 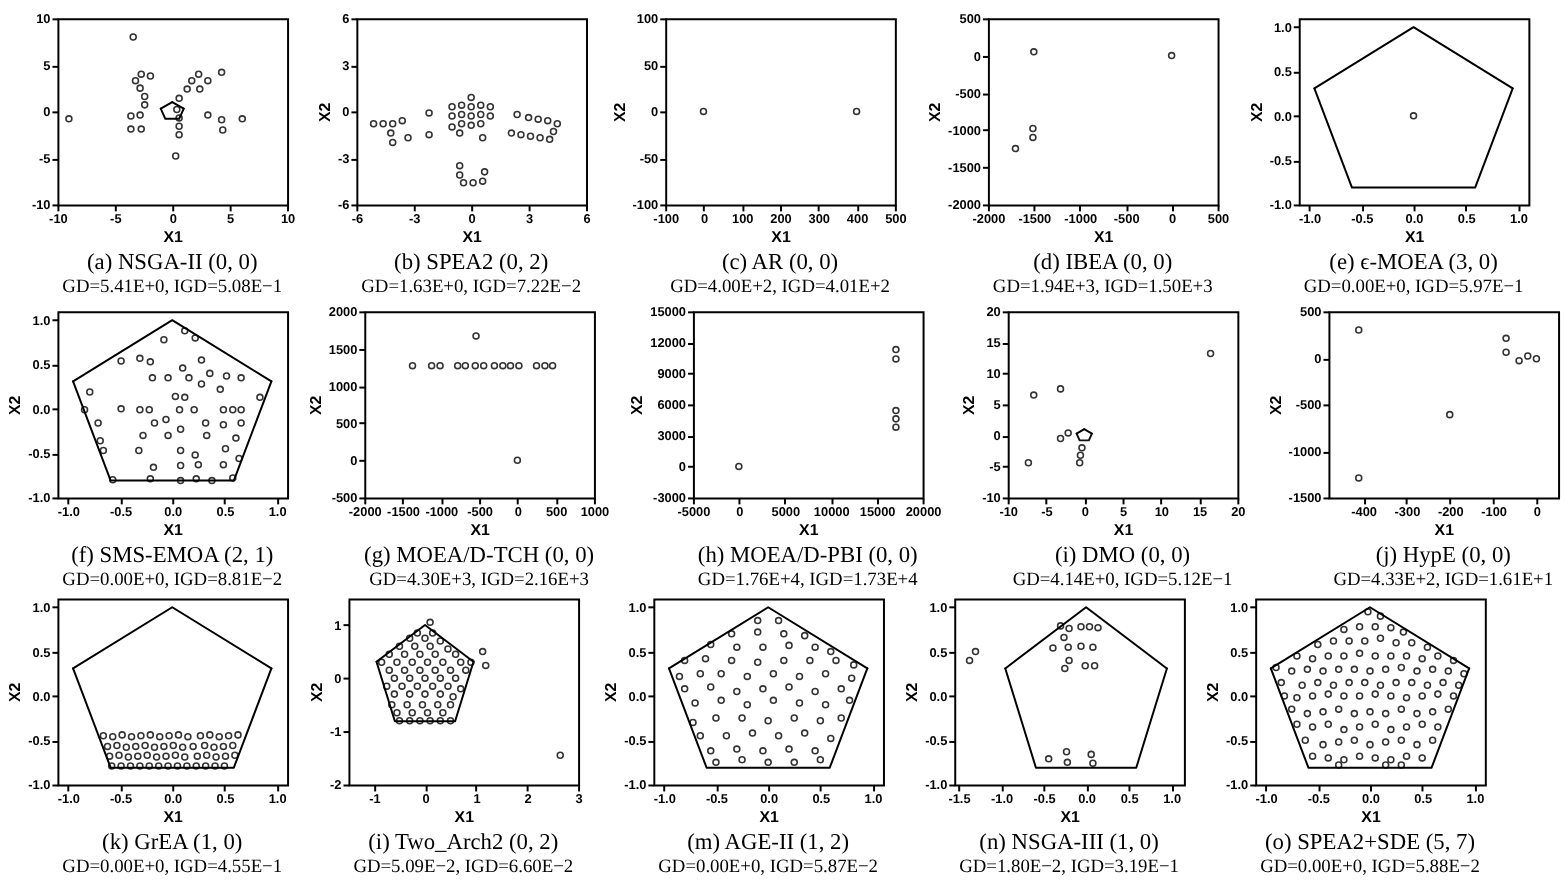 What do you see at coordinates (1122, 555) in the screenshot?
I see `text: (i) DMO (0, 0)` at bounding box center [1122, 555].